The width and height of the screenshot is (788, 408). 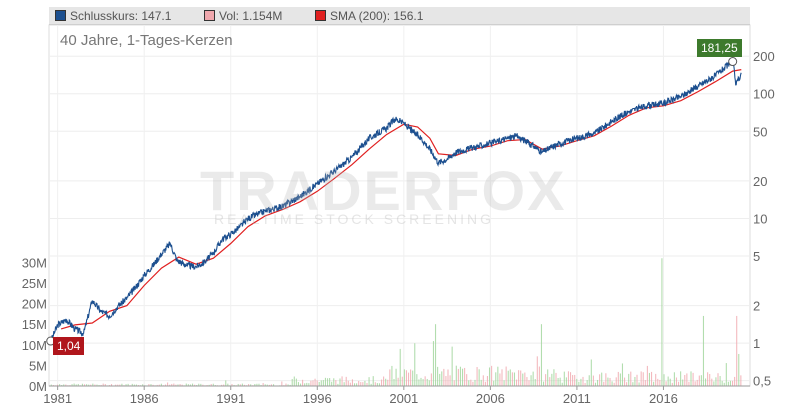 What do you see at coordinates (243, 16) in the screenshot?
I see `legend-item-volume: Vol: 1.154M` at bounding box center [243, 16].